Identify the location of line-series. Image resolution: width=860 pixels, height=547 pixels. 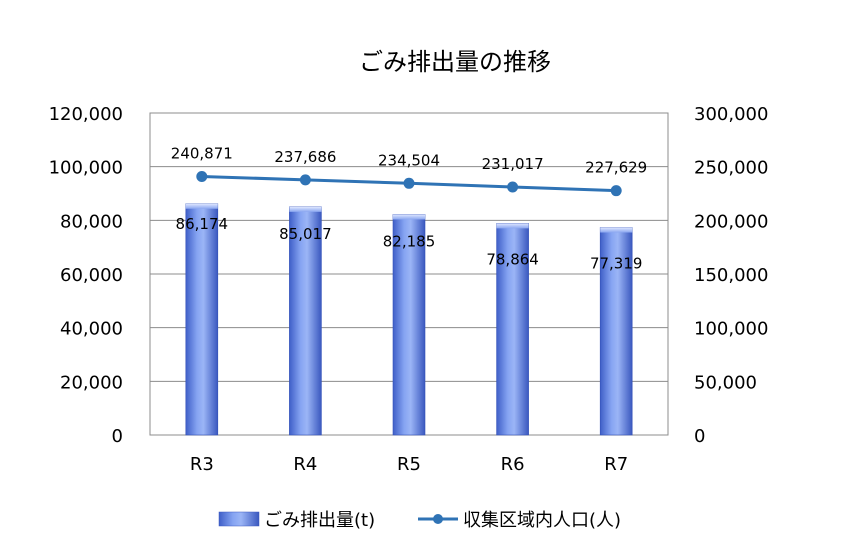
(409, 183).